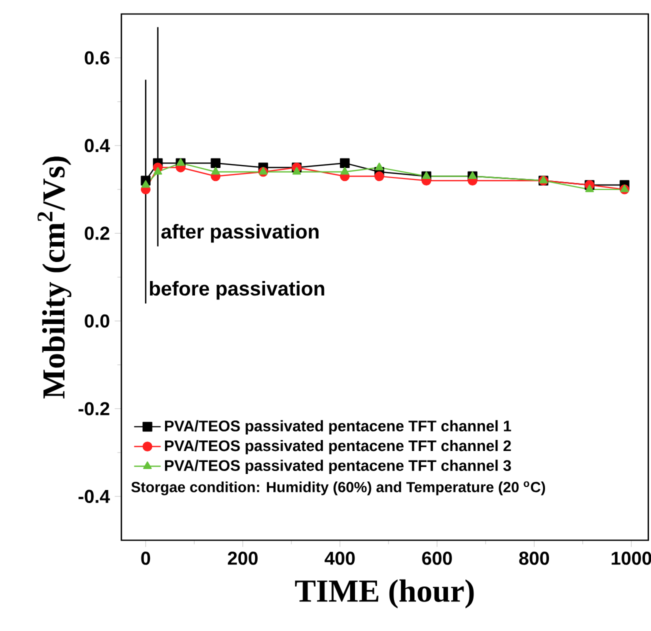 This screenshot has width=651, height=631. Describe the element at coordinates (437, 558) in the screenshot. I see `x-tick-label: 600` at that location.